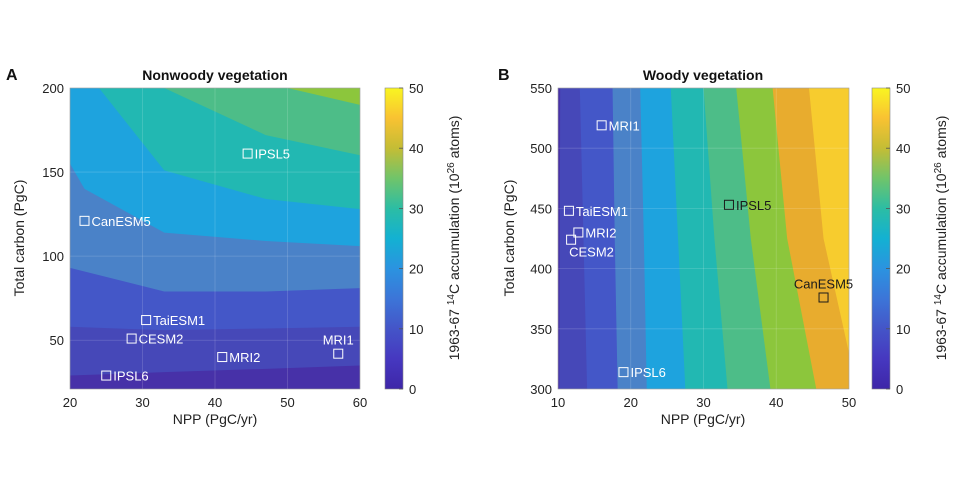 This screenshot has height=504, width=960. What do you see at coordinates (504, 75) in the screenshot?
I see `panel-letter-b: B` at bounding box center [504, 75].